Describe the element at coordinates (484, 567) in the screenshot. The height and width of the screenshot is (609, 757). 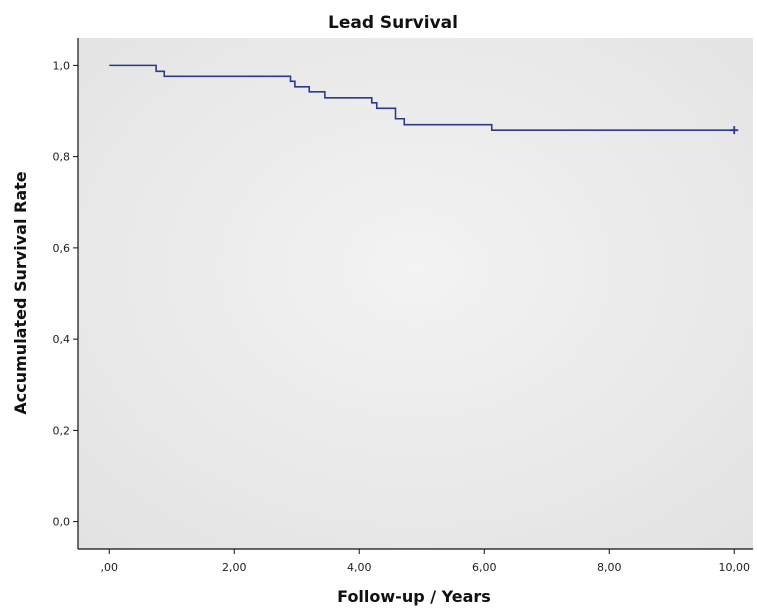
I see `x-tick-label: 6,00` at that location.